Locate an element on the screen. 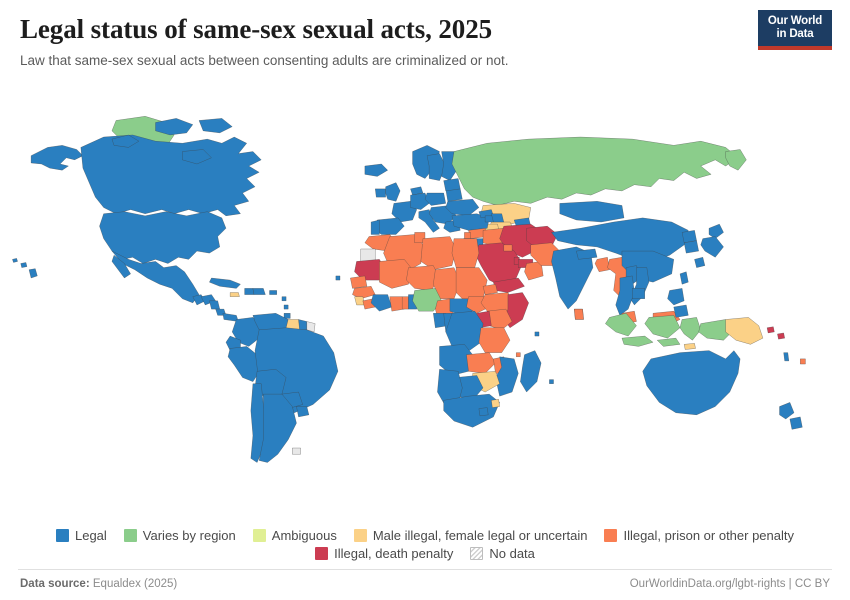  country-jamaica is located at coordinates (234, 294).